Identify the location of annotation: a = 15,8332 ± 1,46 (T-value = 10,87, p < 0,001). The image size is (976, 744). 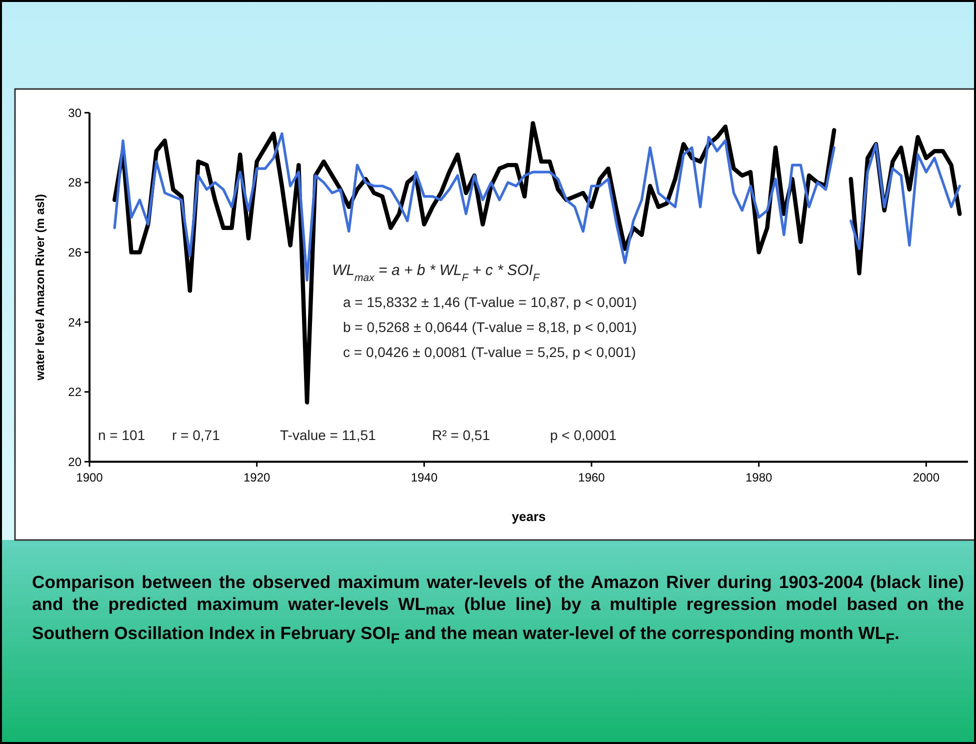
(490, 302).